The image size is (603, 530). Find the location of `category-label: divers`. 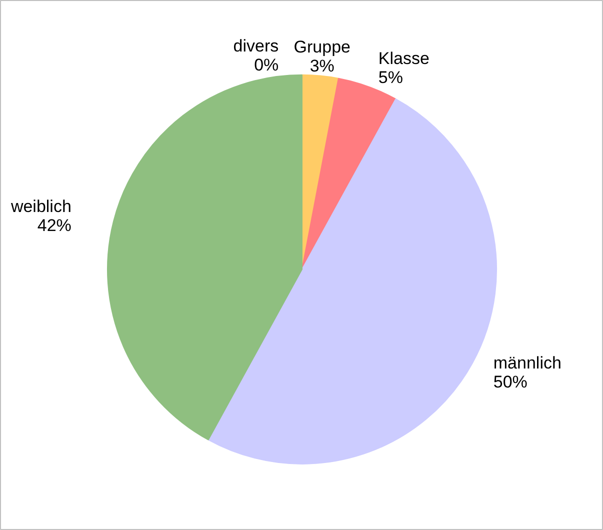

category-label: divers is located at coordinates (256, 46).